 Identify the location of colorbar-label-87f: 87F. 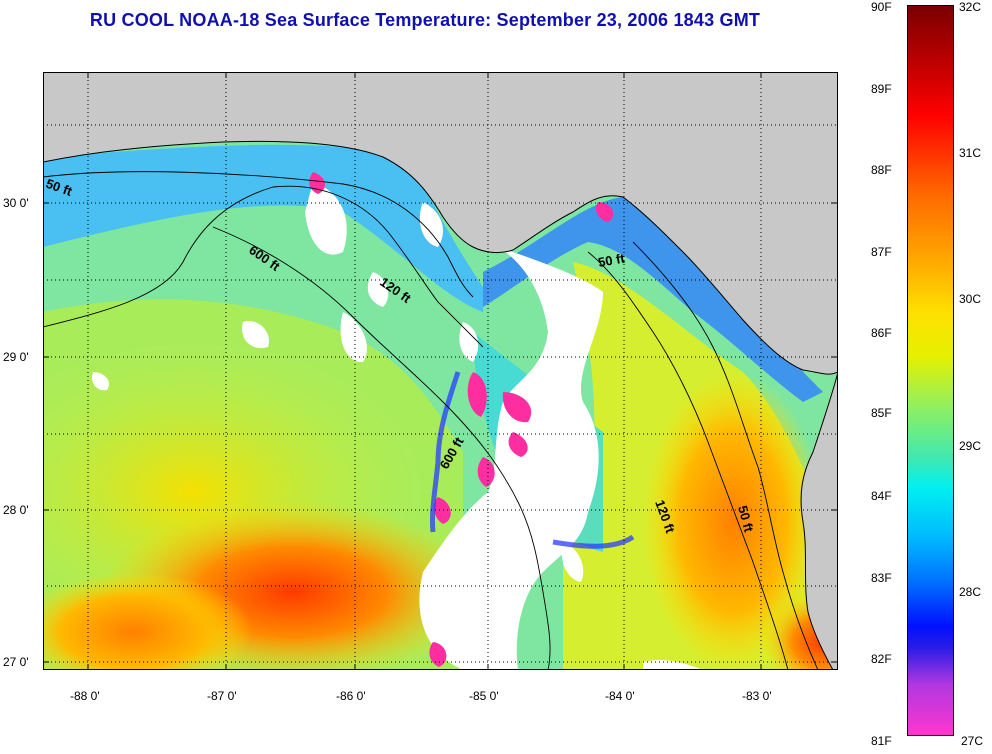
(881, 252).